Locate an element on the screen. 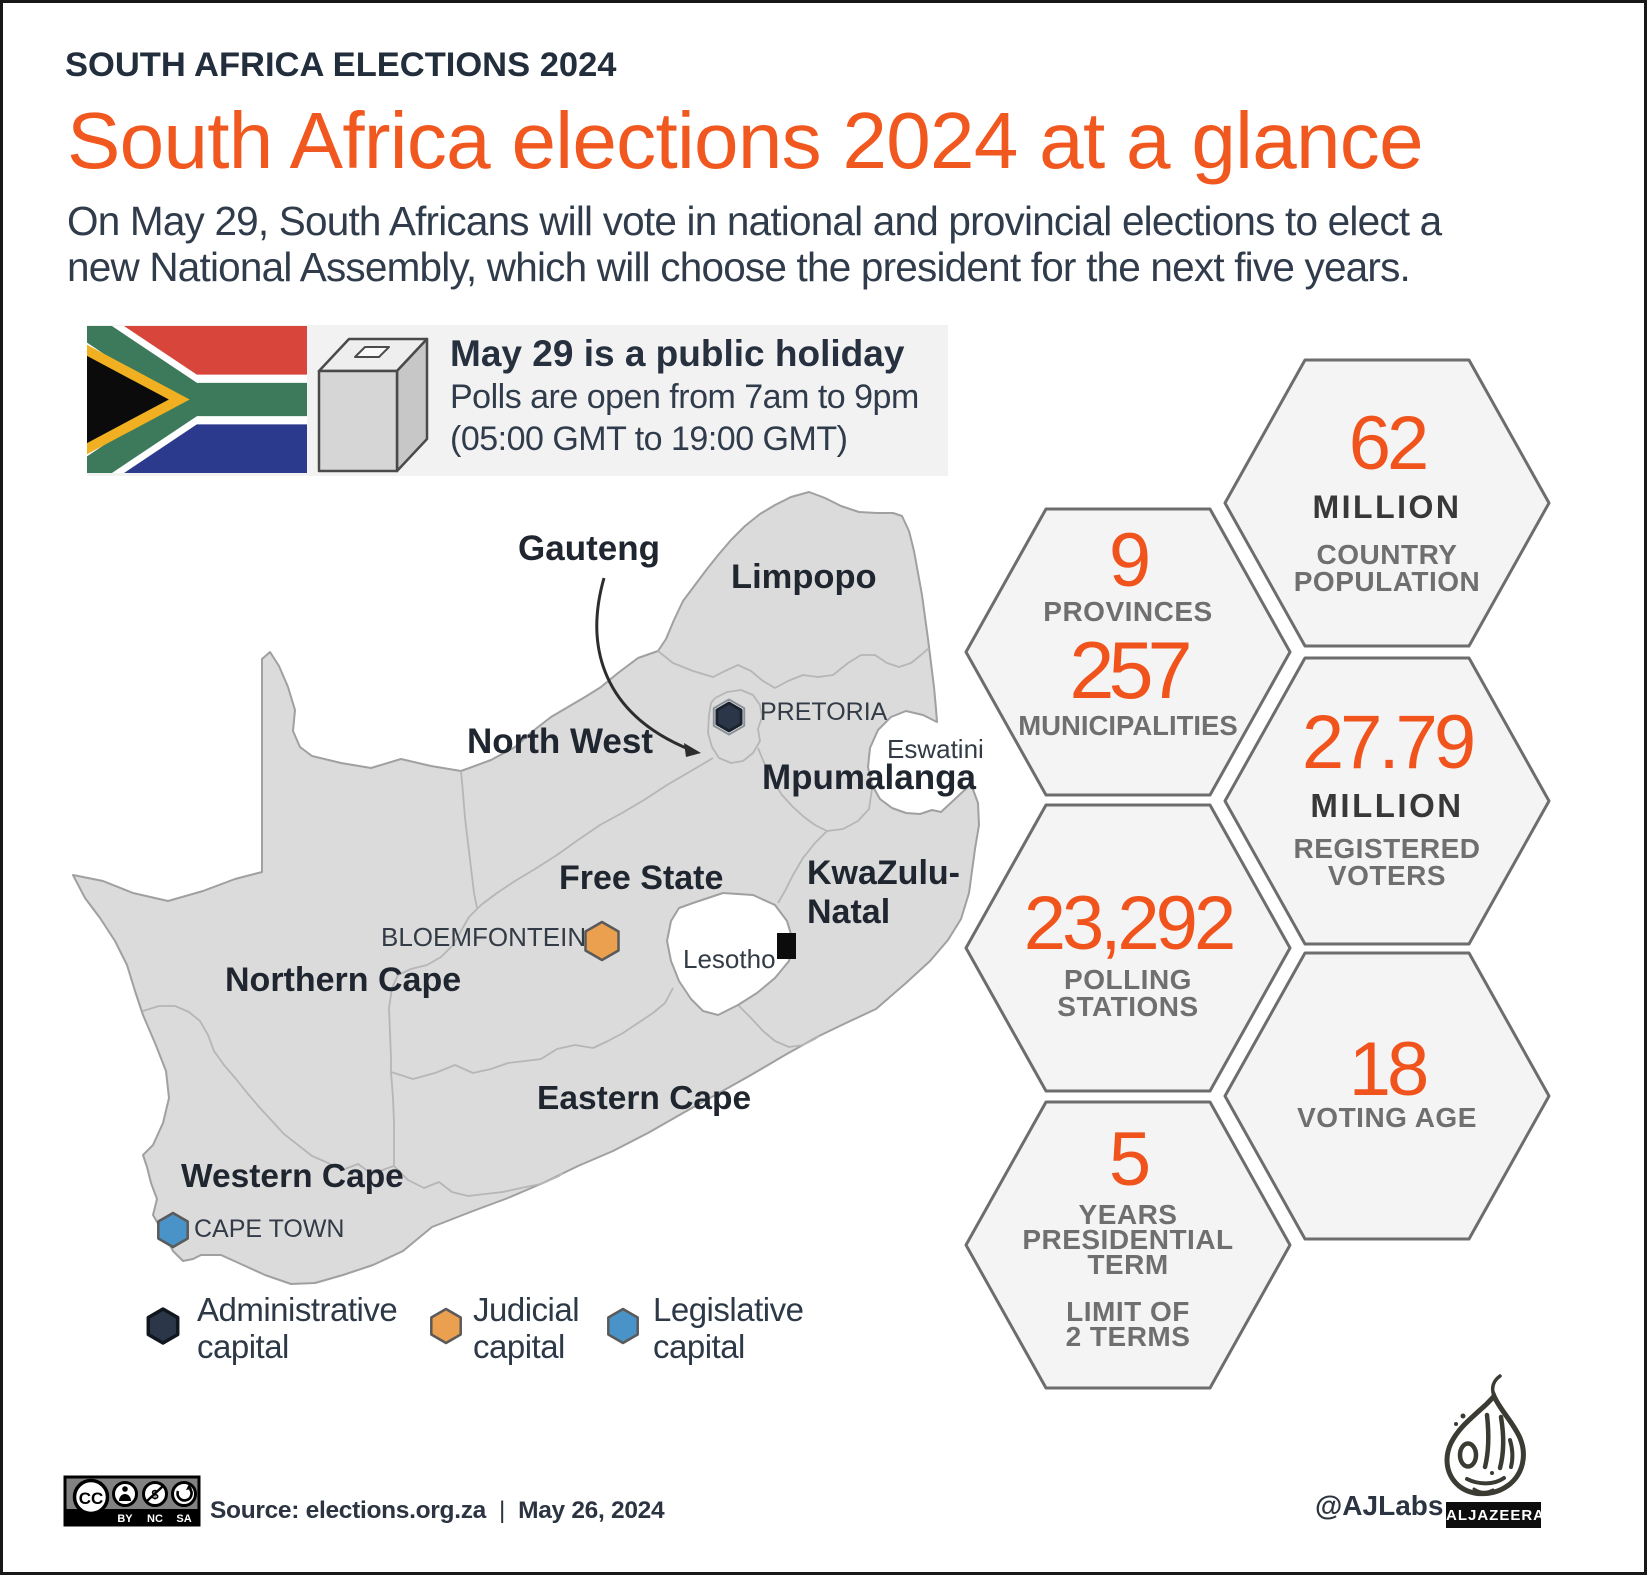 This screenshot has height=1575, width=1647. svg-text: SA is located at coordinates (183, 1519).